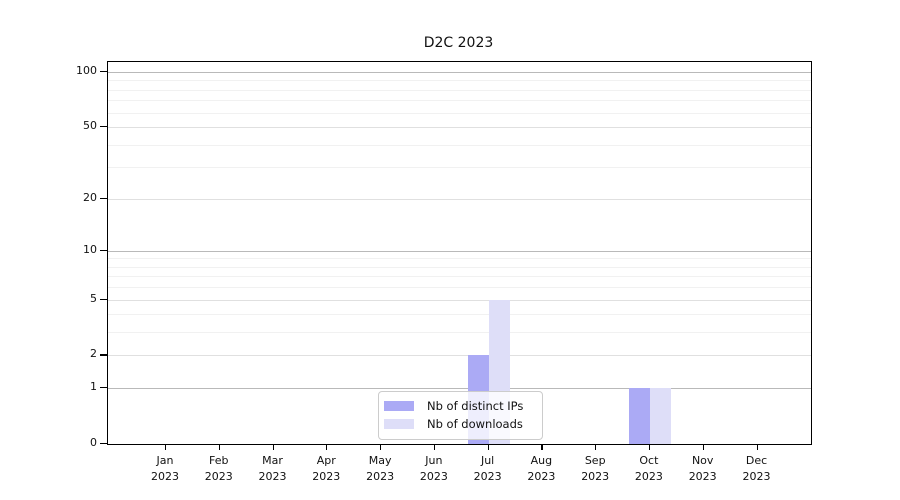 The height and width of the screenshot is (500, 900). Describe the element at coordinates (596, 447) in the screenshot. I see `x-tick-sep` at that location.